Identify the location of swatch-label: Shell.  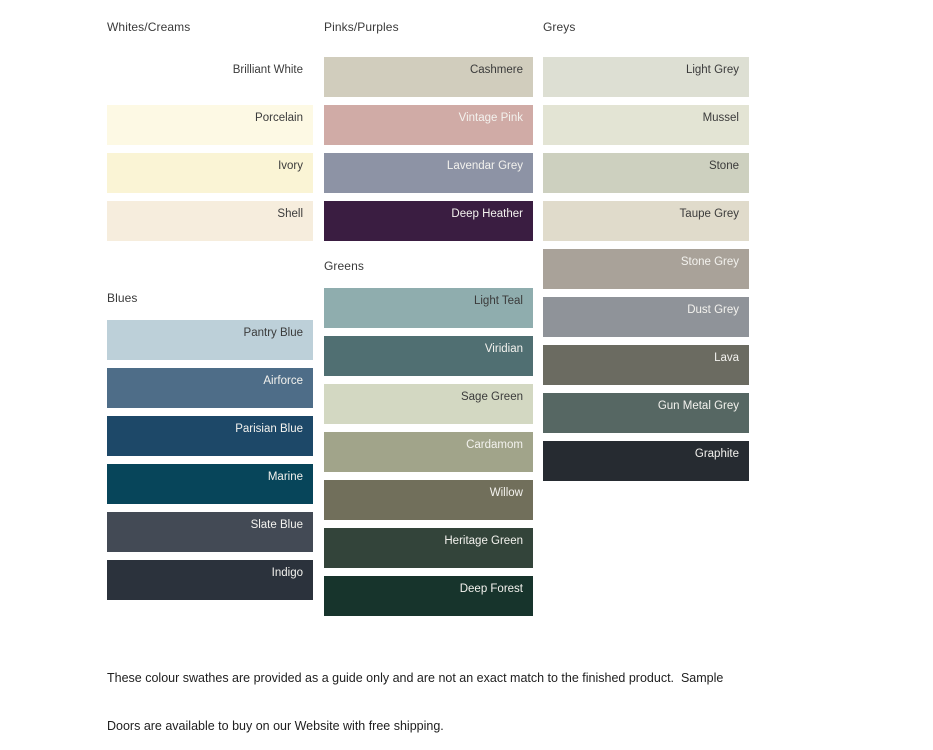
(290, 214).